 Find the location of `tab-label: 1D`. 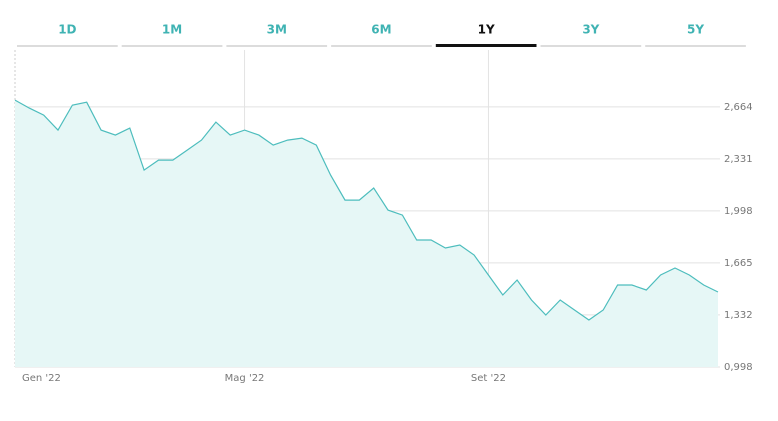

tab-label: 1D is located at coordinates (67, 30).